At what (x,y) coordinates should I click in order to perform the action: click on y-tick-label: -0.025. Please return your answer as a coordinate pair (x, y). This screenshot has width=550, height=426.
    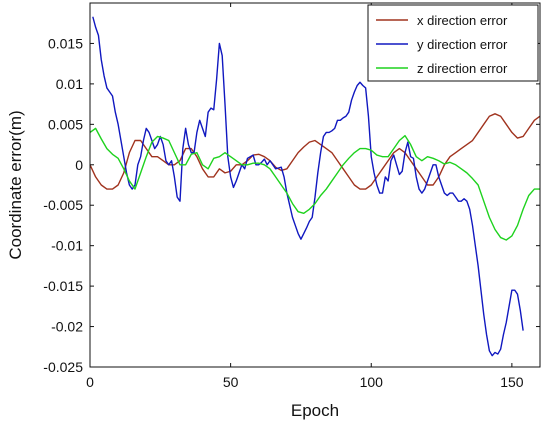
    Looking at the image, I should click on (63, 367).